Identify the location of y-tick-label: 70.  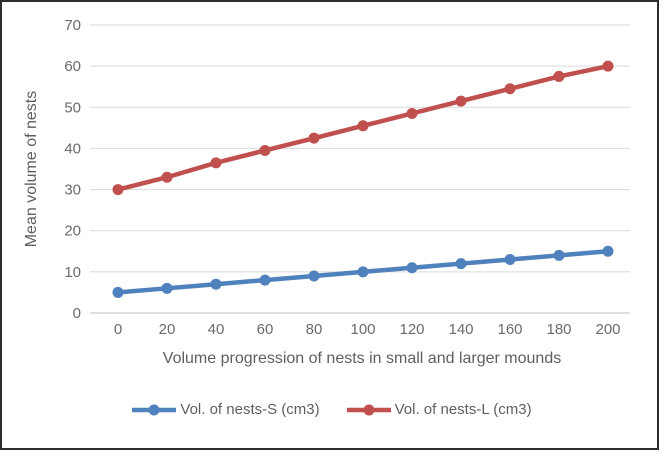
(72, 25).